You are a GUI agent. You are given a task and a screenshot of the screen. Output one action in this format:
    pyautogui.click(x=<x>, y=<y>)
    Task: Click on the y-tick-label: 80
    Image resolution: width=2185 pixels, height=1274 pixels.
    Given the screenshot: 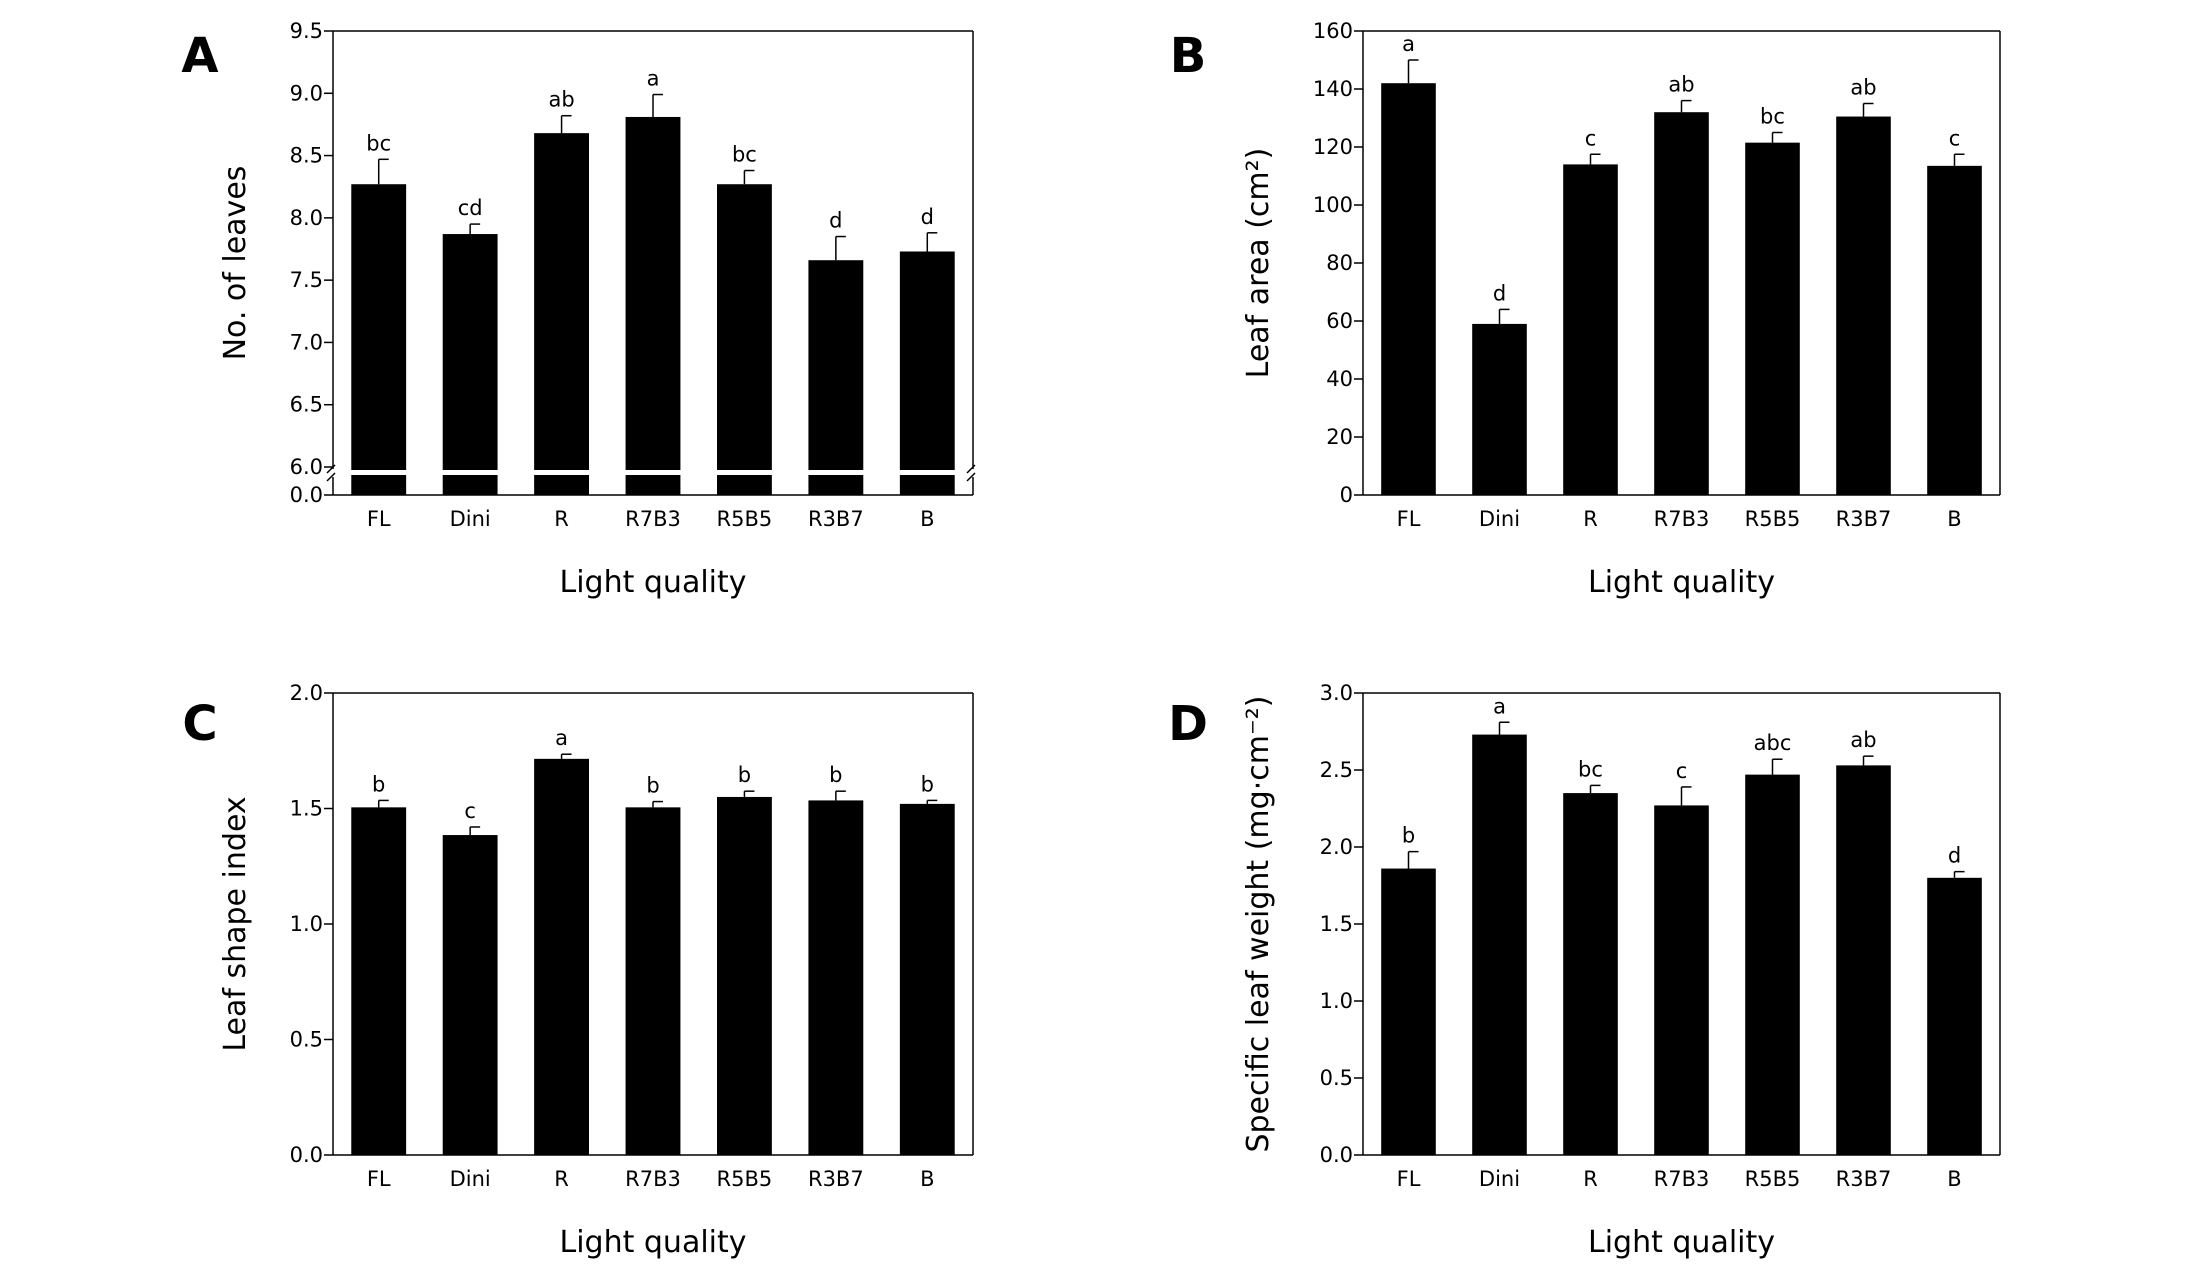 What is the action you would take?
    pyautogui.click(x=1339, y=263)
    